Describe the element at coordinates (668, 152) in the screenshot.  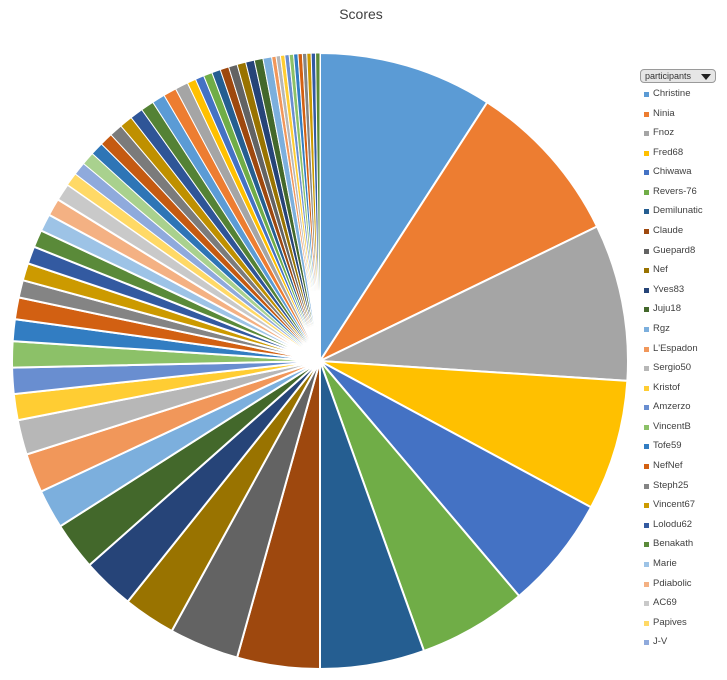
I see `legend-label: Fred68` at that location.